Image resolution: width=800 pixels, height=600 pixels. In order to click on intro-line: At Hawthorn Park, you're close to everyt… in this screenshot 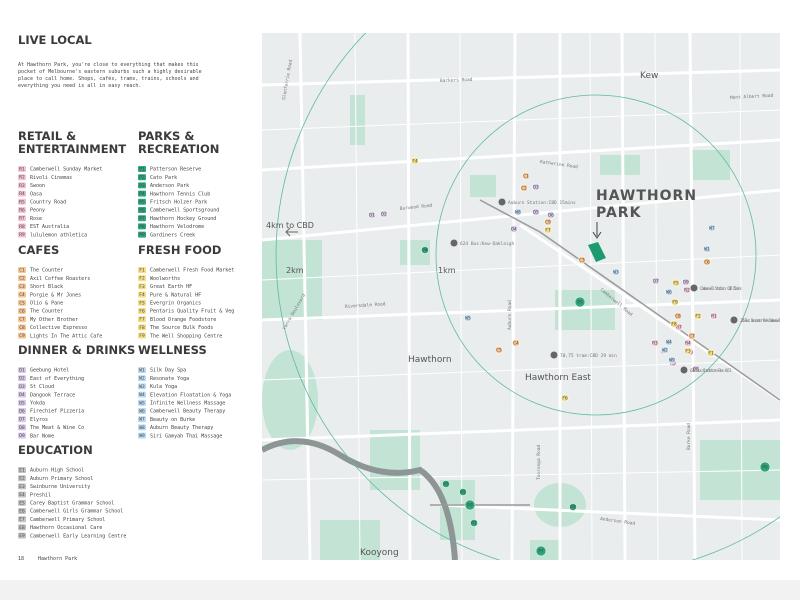, I will do `click(108, 65)`.